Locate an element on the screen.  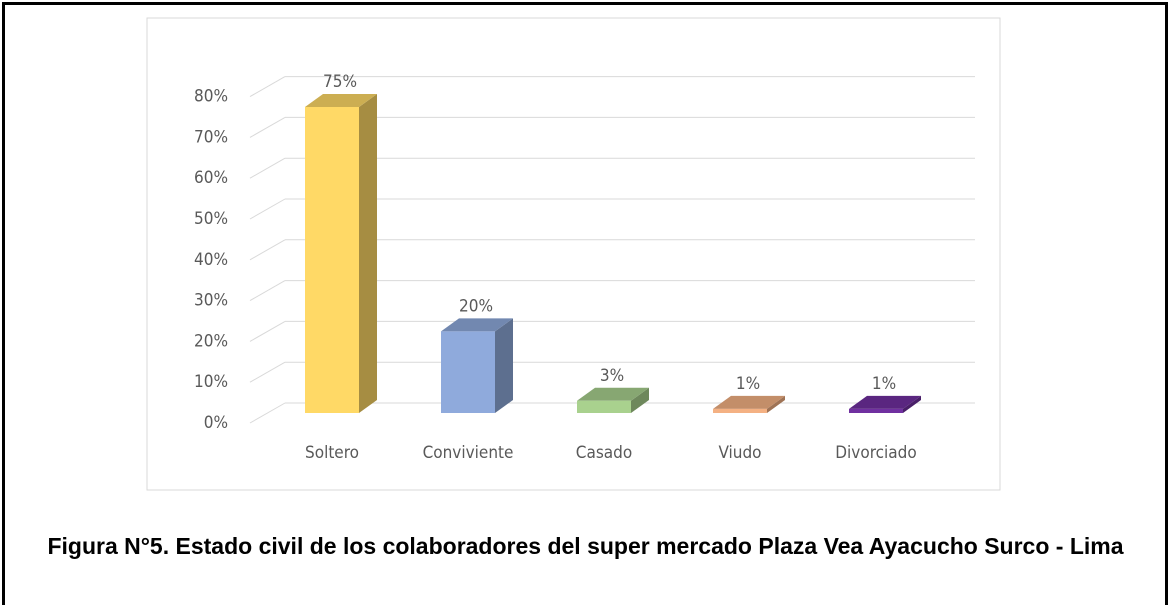
y-tick-label: 0% is located at coordinates (216, 423).